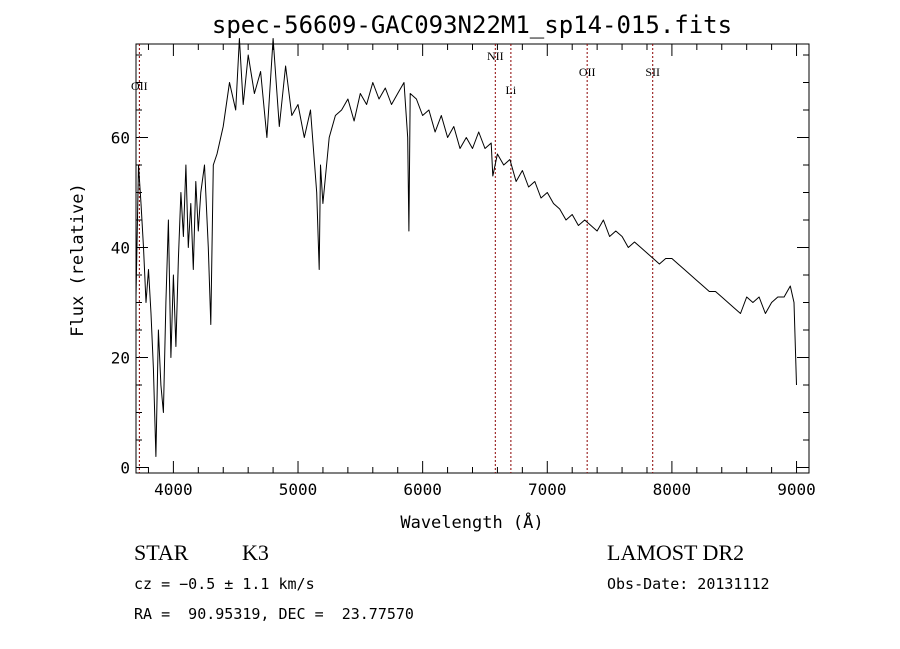  Describe the element at coordinates (120, 138) in the screenshot. I see `y-tick-label: 60` at that location.